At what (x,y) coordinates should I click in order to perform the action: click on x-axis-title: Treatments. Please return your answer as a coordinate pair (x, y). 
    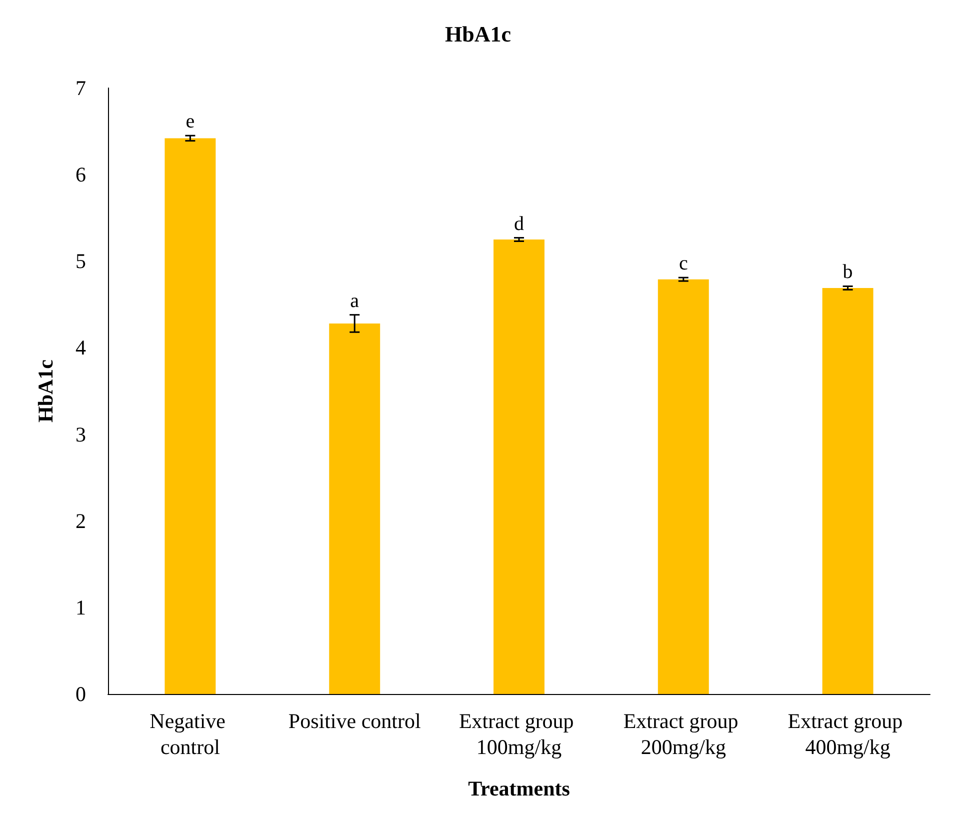
    Looking at the image, I should click on (519, 788).